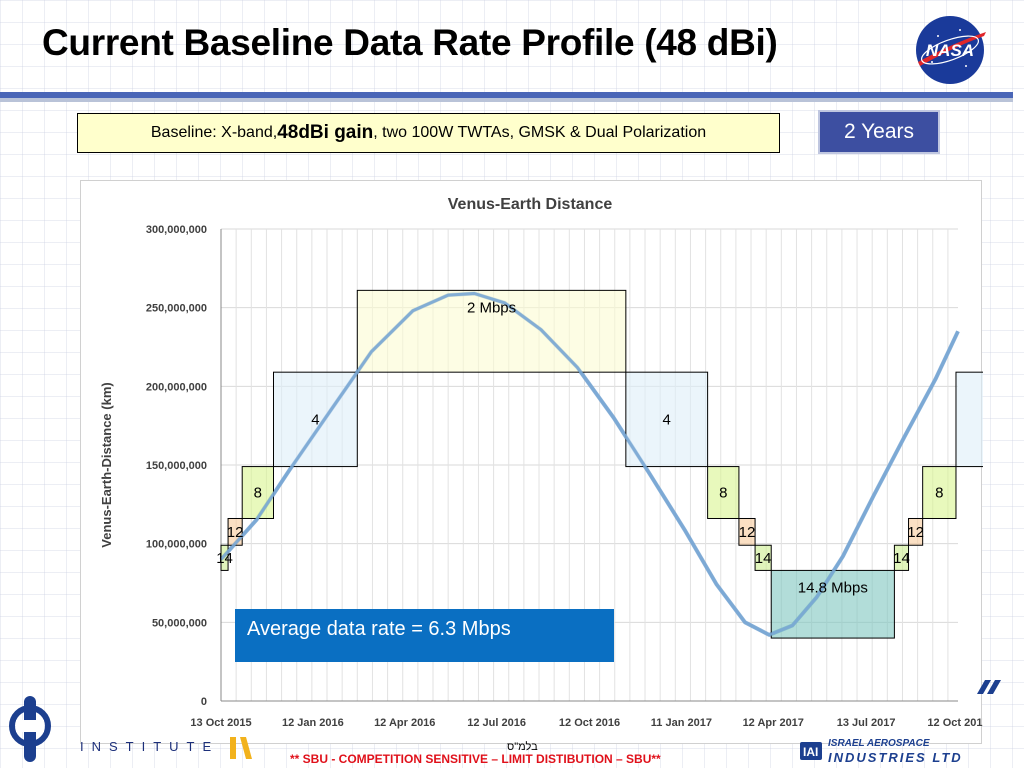  What do you see at coordinates (879, 132) in the screenshot?
I see `years-badge: 2 Years` at bounding box center [879, 132].